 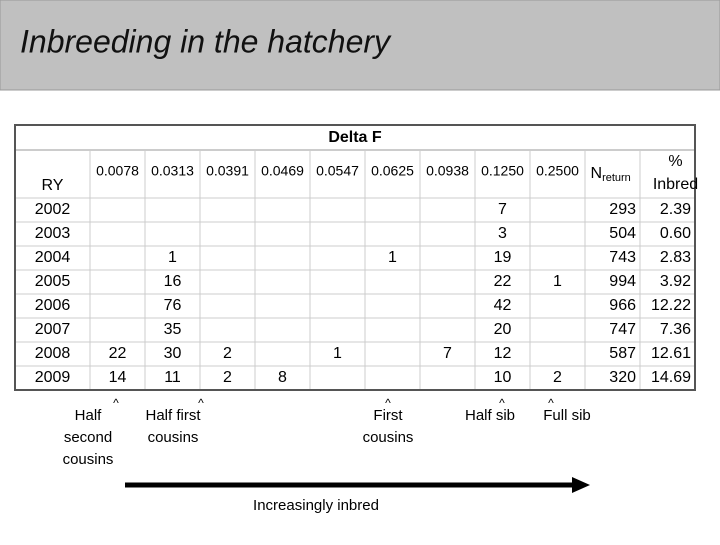 What do you see at coordinates (622, 377) in the screenshot?
I see `cell: 320` at bounding box center [622, 377].